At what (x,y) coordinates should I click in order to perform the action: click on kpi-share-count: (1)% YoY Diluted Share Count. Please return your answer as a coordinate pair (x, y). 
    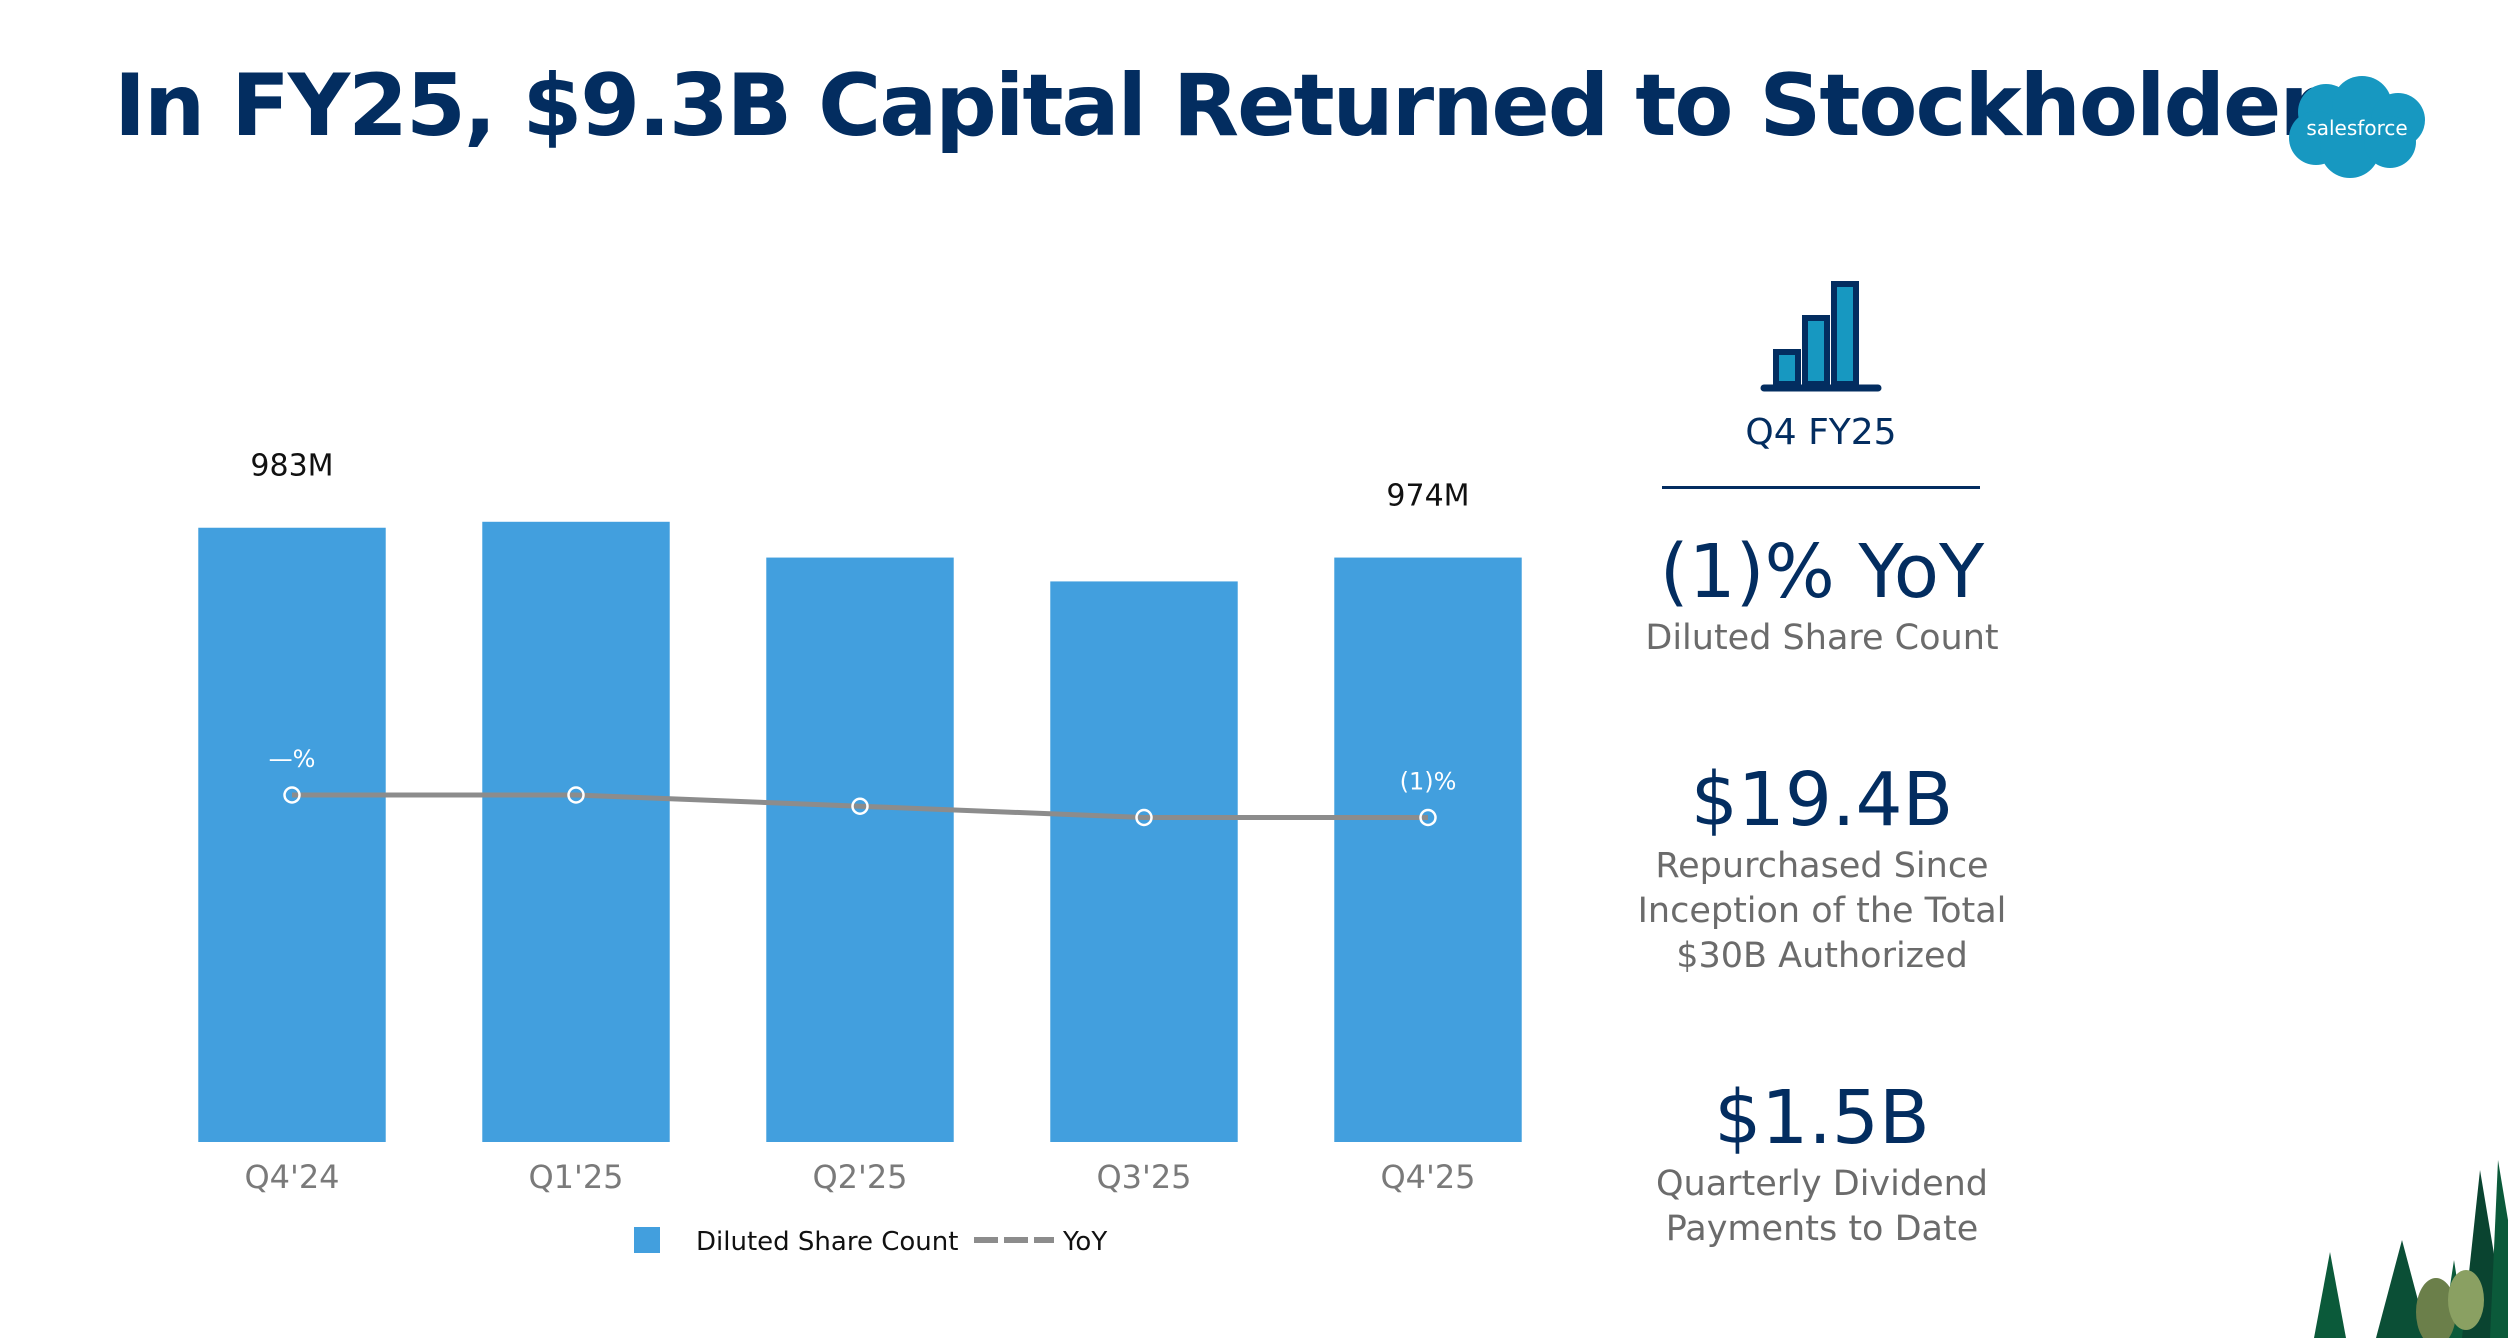
    Looking at the image, I should click on (1822, 594).